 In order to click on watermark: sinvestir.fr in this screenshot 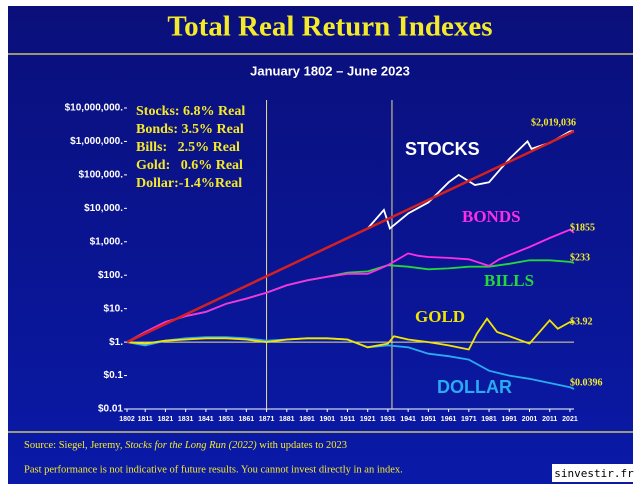, I will do `click(594, 473)`.